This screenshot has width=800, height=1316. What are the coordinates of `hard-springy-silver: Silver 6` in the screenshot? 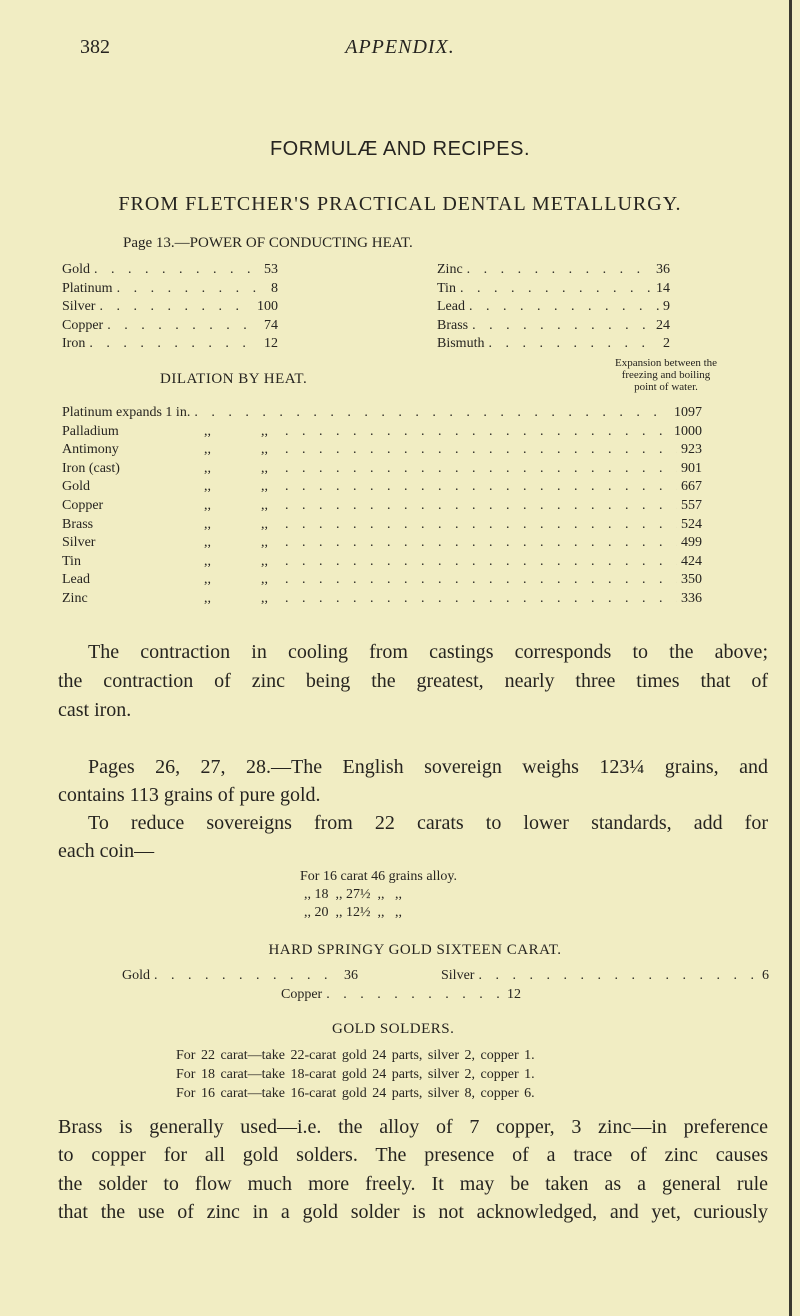 It's located at (605, 976).